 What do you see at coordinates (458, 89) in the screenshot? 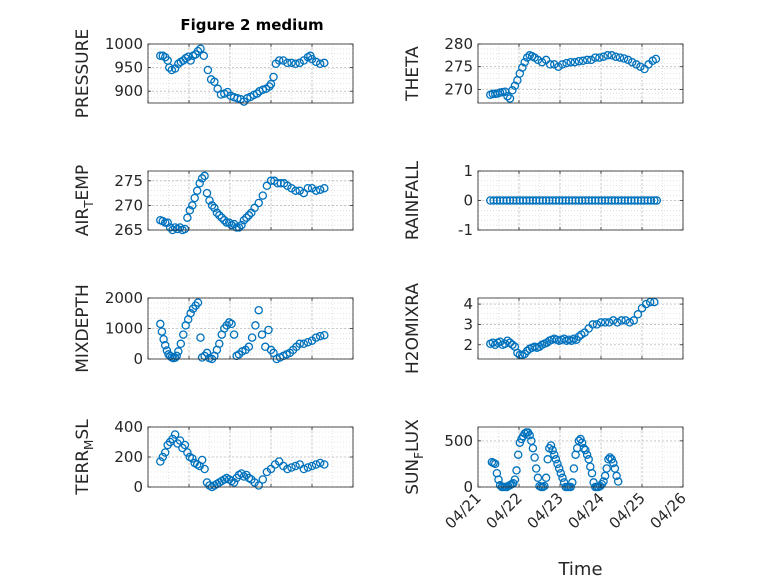
I see `y-tick-label: 270` at bounding box center [458, 89].